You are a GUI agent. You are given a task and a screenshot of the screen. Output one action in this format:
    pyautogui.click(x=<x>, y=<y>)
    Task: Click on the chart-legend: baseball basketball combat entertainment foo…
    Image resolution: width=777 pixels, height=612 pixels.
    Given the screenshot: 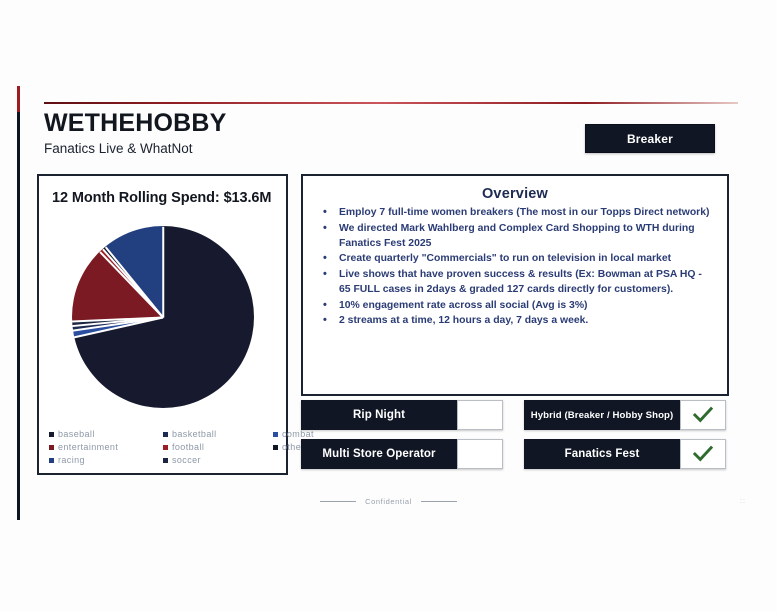 What is the action you would take?
    pyautogui.click(x=181, y=447)
    